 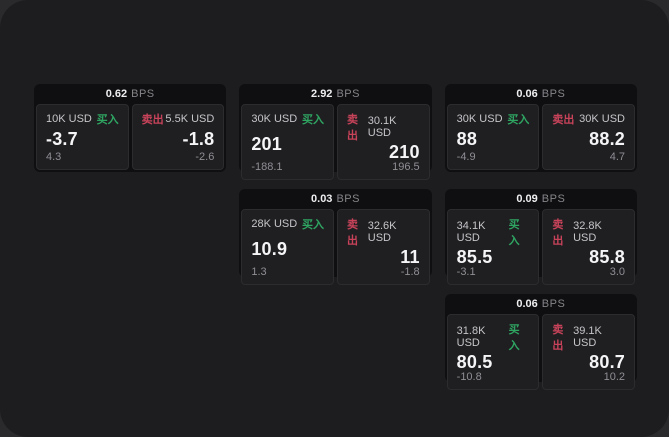 What do you see at coordinates (471, 232) in the screenshot?
I see `buy-amount: 34.1K USD` at bounding box center [471, 232].